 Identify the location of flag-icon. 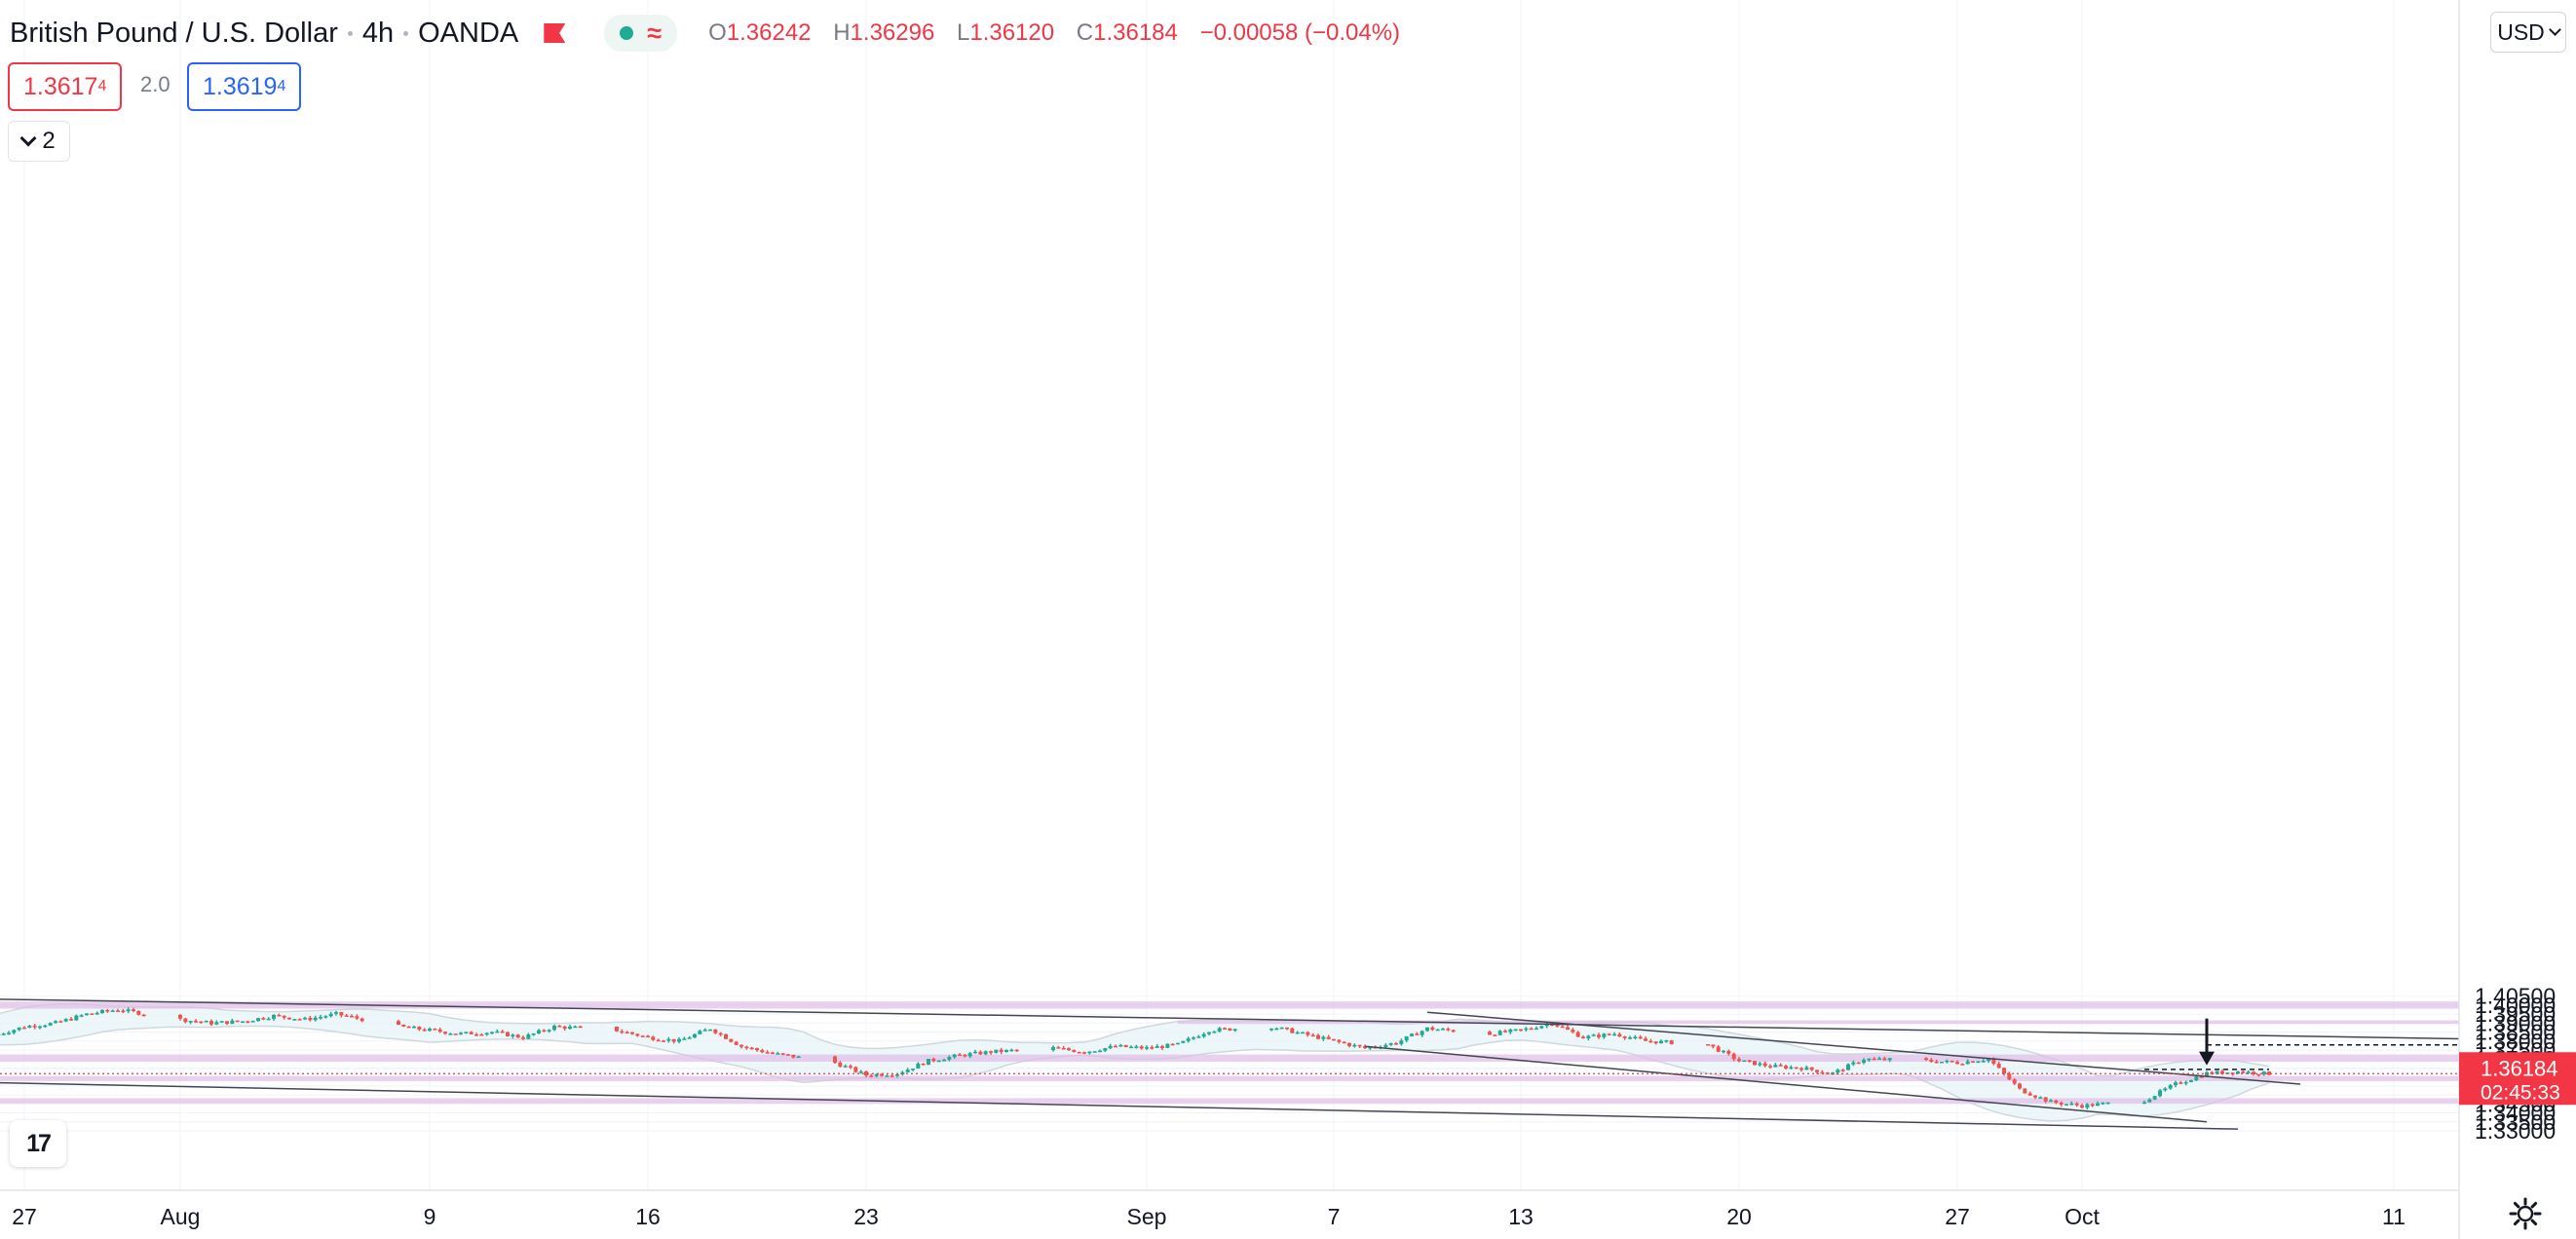
(555, 33).